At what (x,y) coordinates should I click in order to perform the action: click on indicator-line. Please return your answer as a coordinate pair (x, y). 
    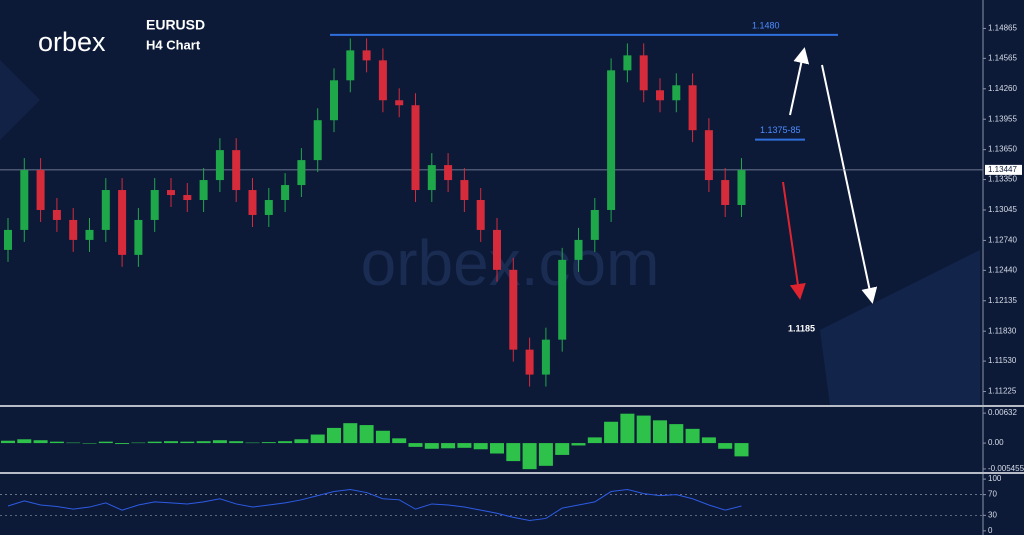
    Looking at the image, I should click on (374, 505).